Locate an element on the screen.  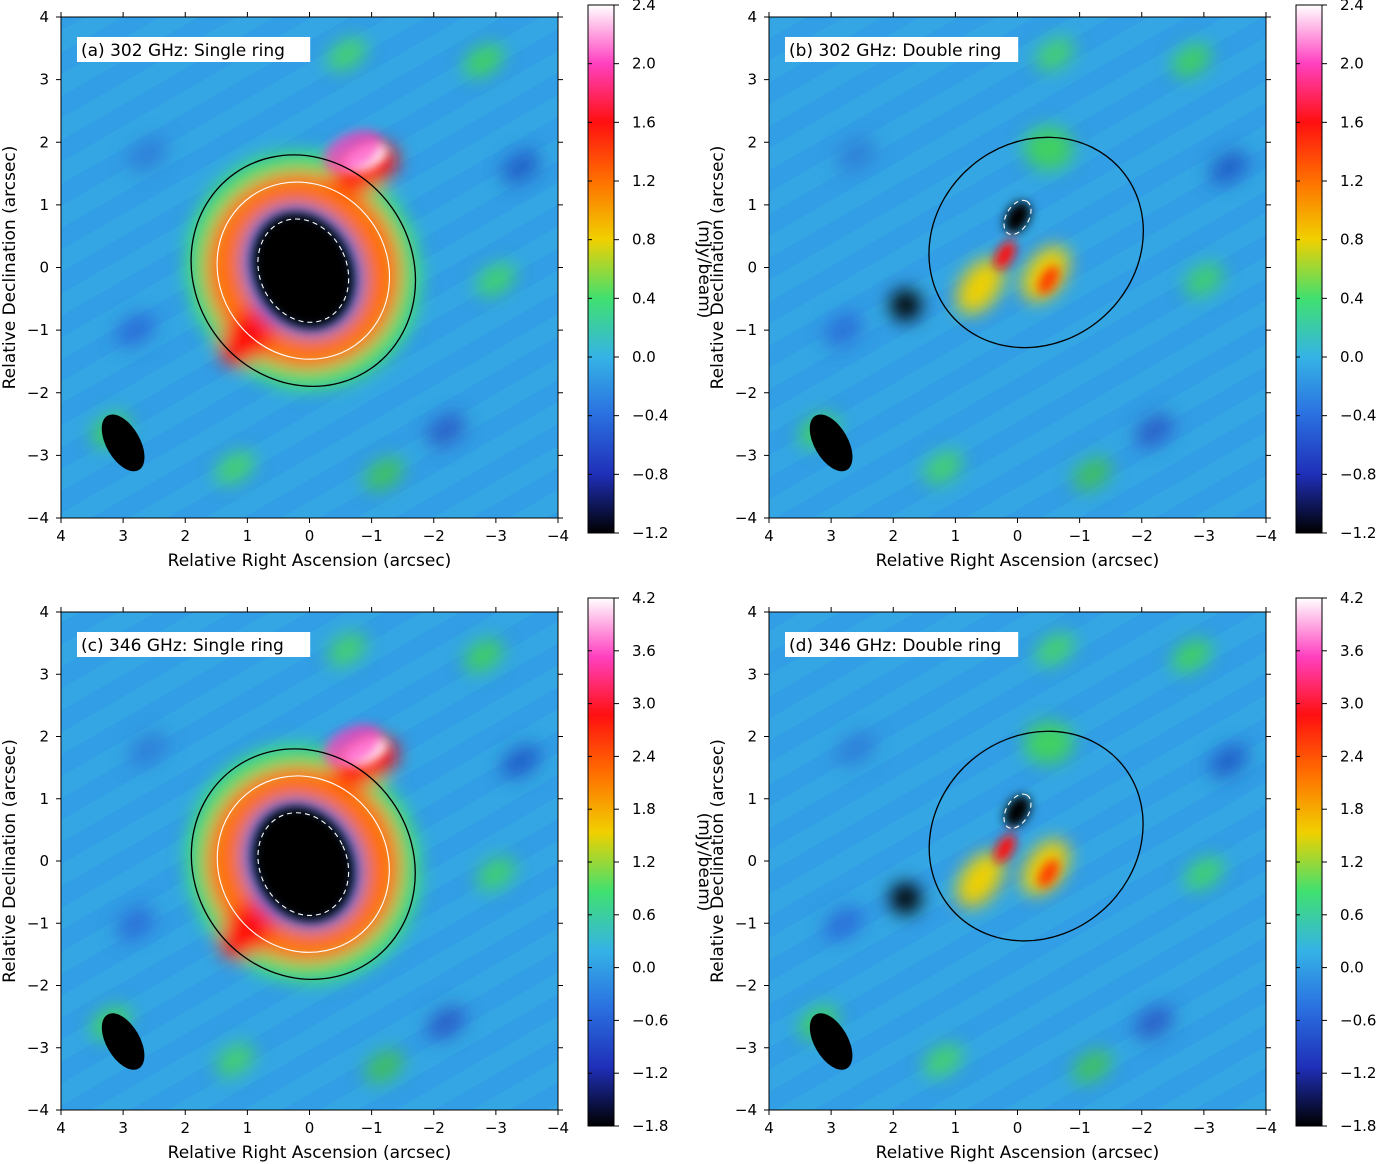
colorbar-tick-label: 0.6 is located at coordinates (644, 915).